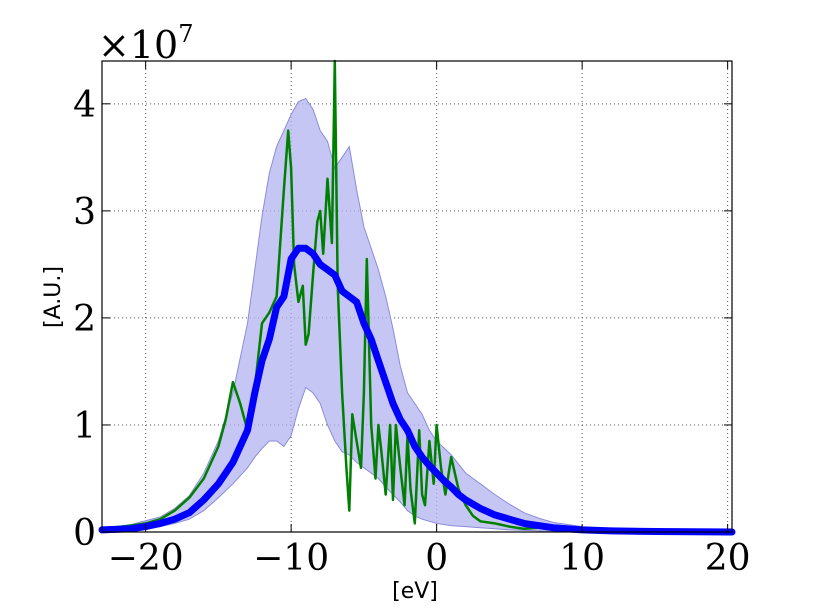 The height and width of the screenshot is (613, 813). Describe the element at coordinates (84, 319) in the screenshot. I see `y-tick-label: 2` at that location.